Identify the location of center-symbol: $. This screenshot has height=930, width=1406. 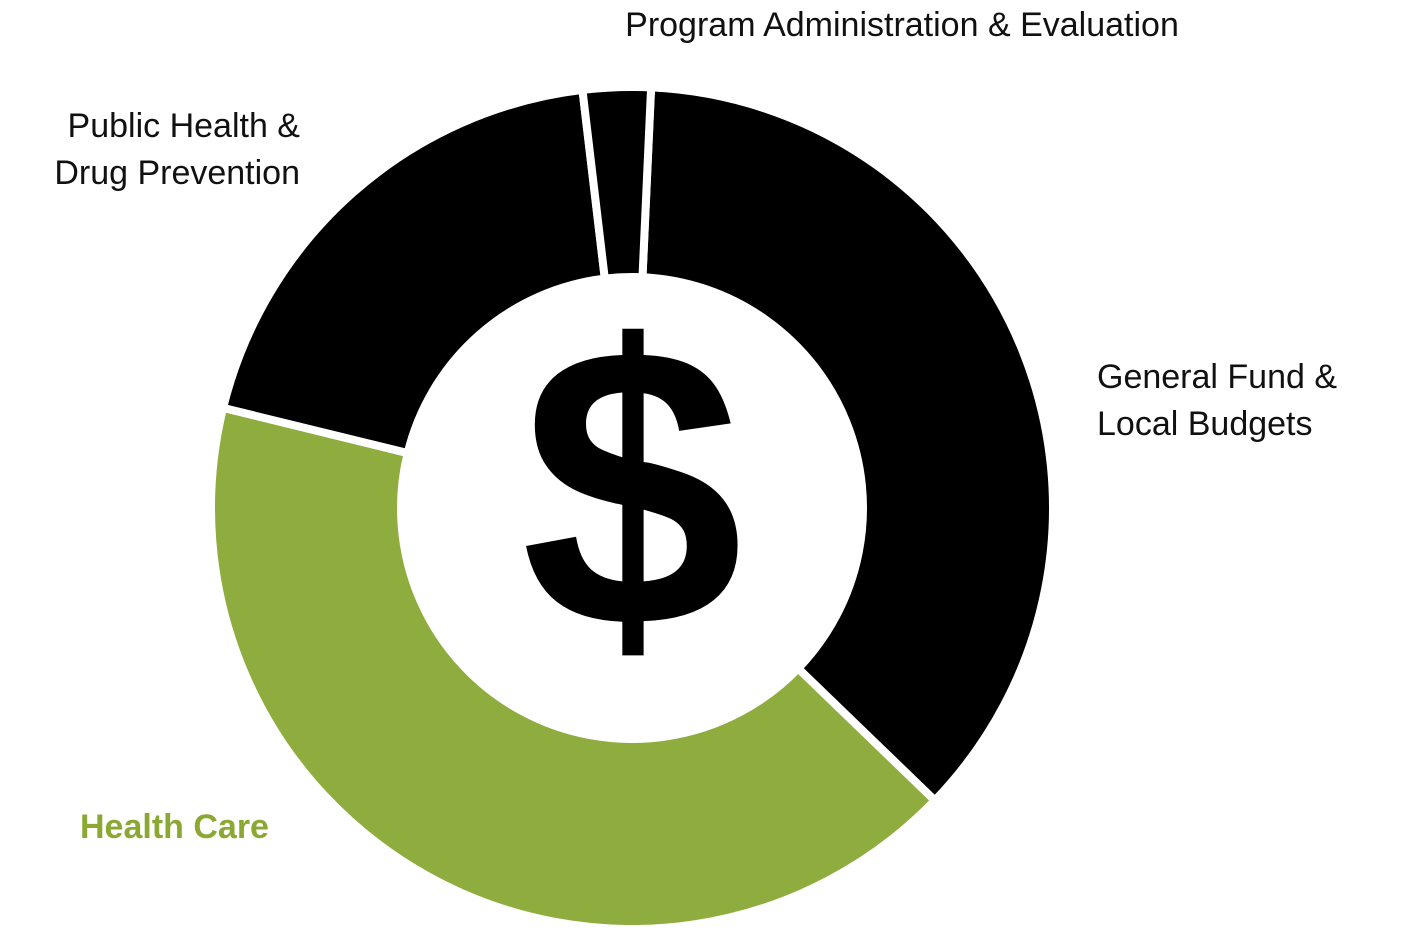
(632, 487).